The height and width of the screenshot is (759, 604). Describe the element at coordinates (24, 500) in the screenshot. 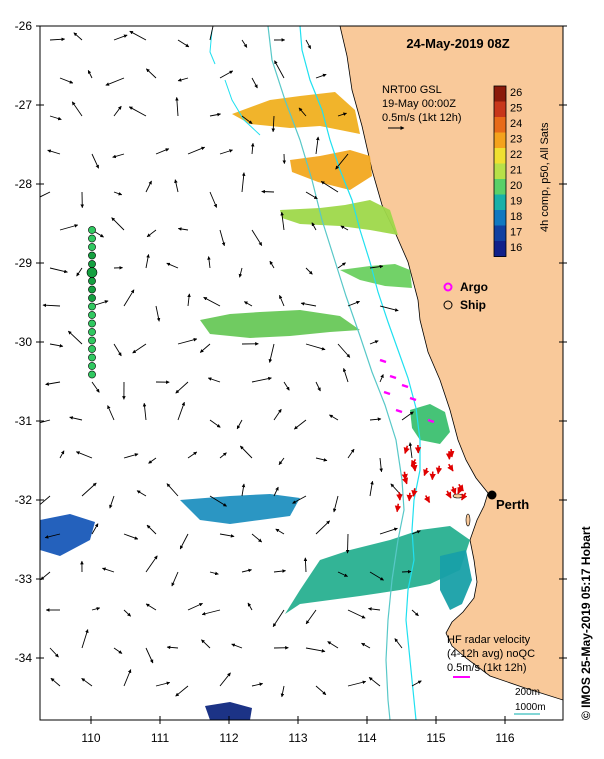

I see `lat-tick-label: -32` at that location.